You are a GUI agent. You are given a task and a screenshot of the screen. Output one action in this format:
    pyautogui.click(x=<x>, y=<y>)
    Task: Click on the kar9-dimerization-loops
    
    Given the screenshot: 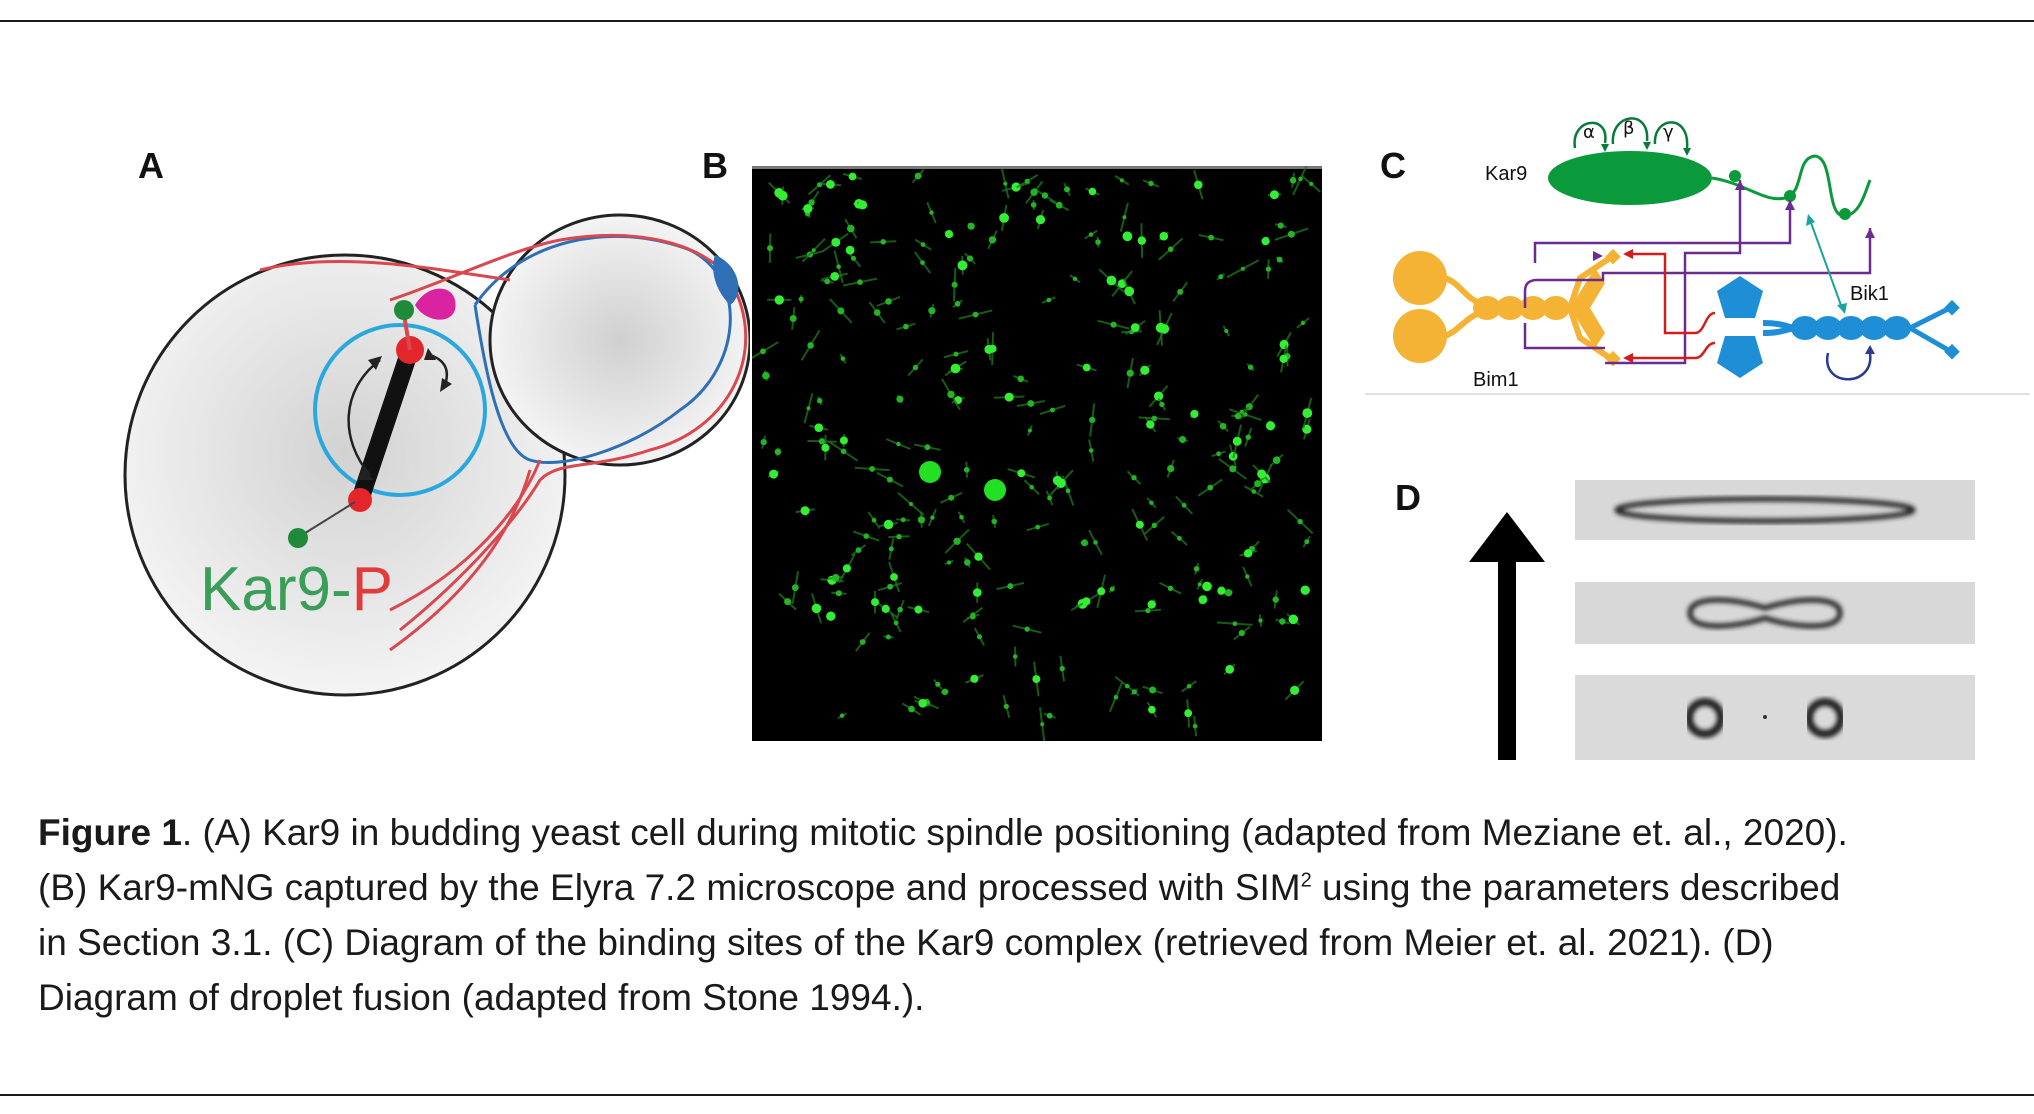 What is the action you would take?
    pyautogui.click(x=1631, y=133)
    